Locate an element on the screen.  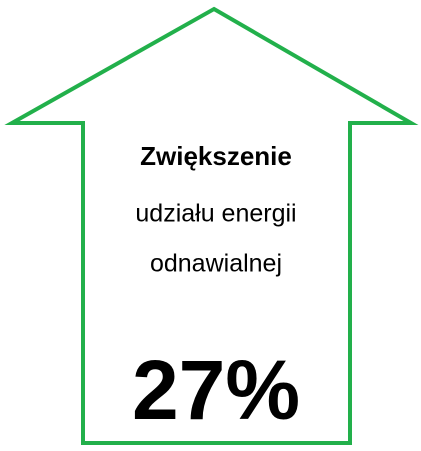
value: 27% is located at coordinates (216, 390).